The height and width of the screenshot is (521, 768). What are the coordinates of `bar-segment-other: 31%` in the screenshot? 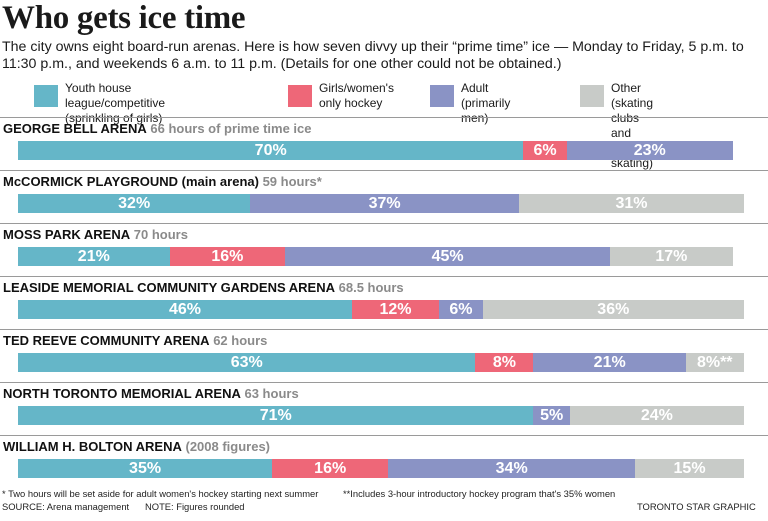 It's located at (631, 203).